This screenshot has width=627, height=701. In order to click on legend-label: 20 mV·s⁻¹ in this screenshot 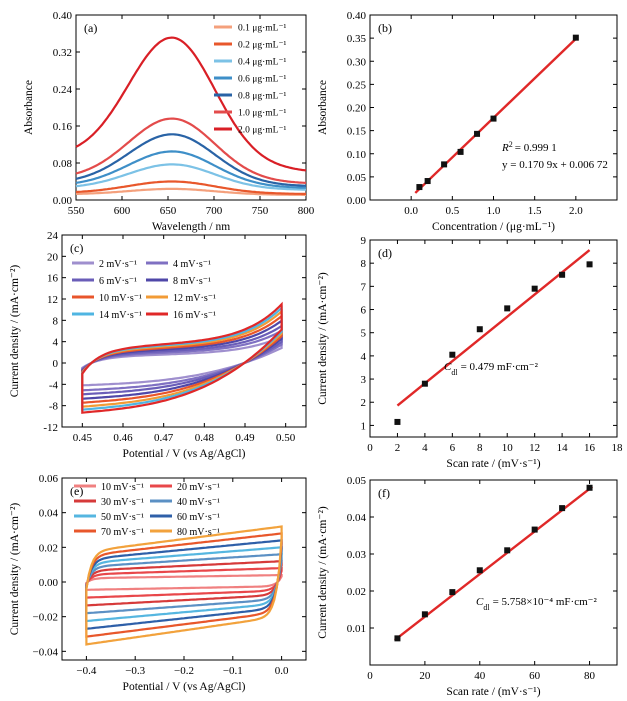, I will do `click(198, 487)`.